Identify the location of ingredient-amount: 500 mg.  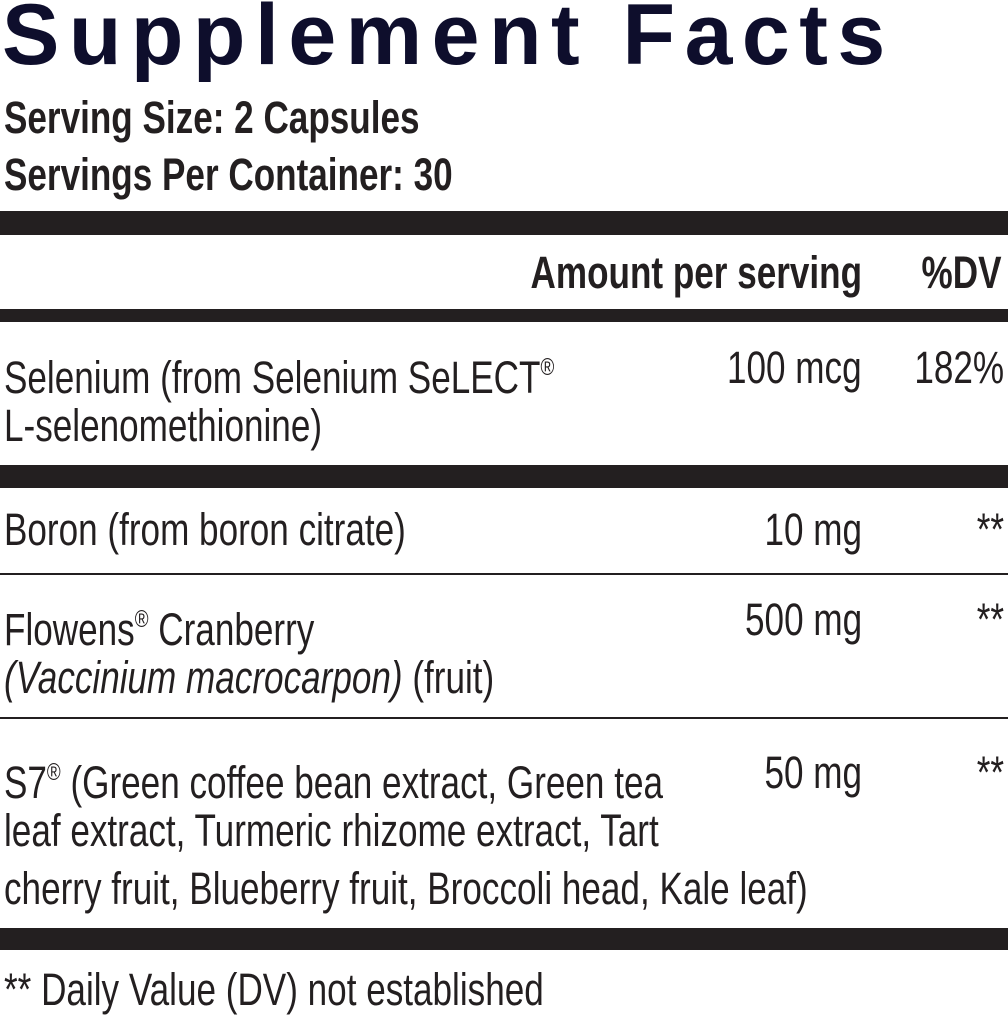
(803, 619).